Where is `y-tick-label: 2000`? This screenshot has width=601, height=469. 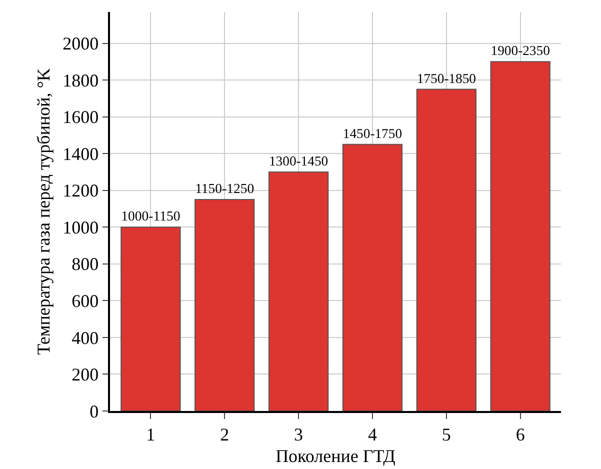
y-tick-label: 2000 is located at coordinates (80, 44).